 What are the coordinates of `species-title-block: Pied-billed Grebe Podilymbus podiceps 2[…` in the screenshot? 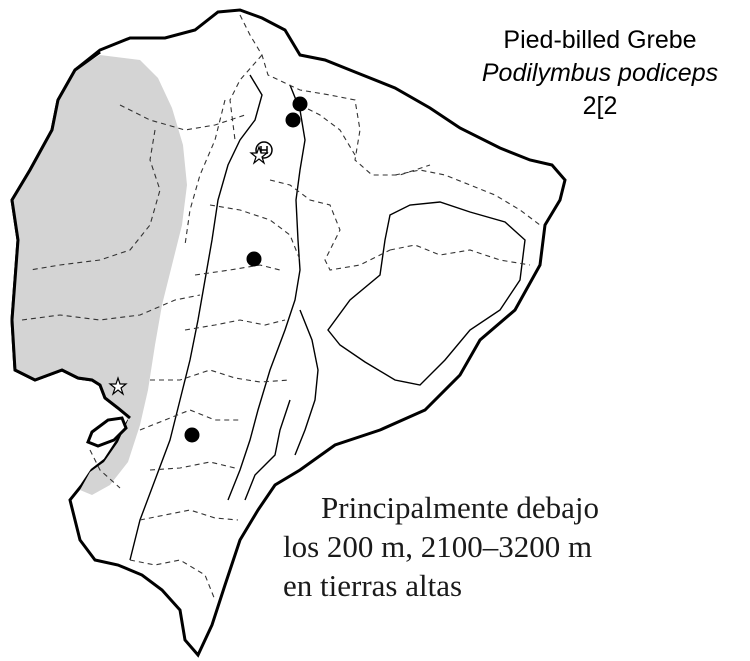 It's located at (595, 73).